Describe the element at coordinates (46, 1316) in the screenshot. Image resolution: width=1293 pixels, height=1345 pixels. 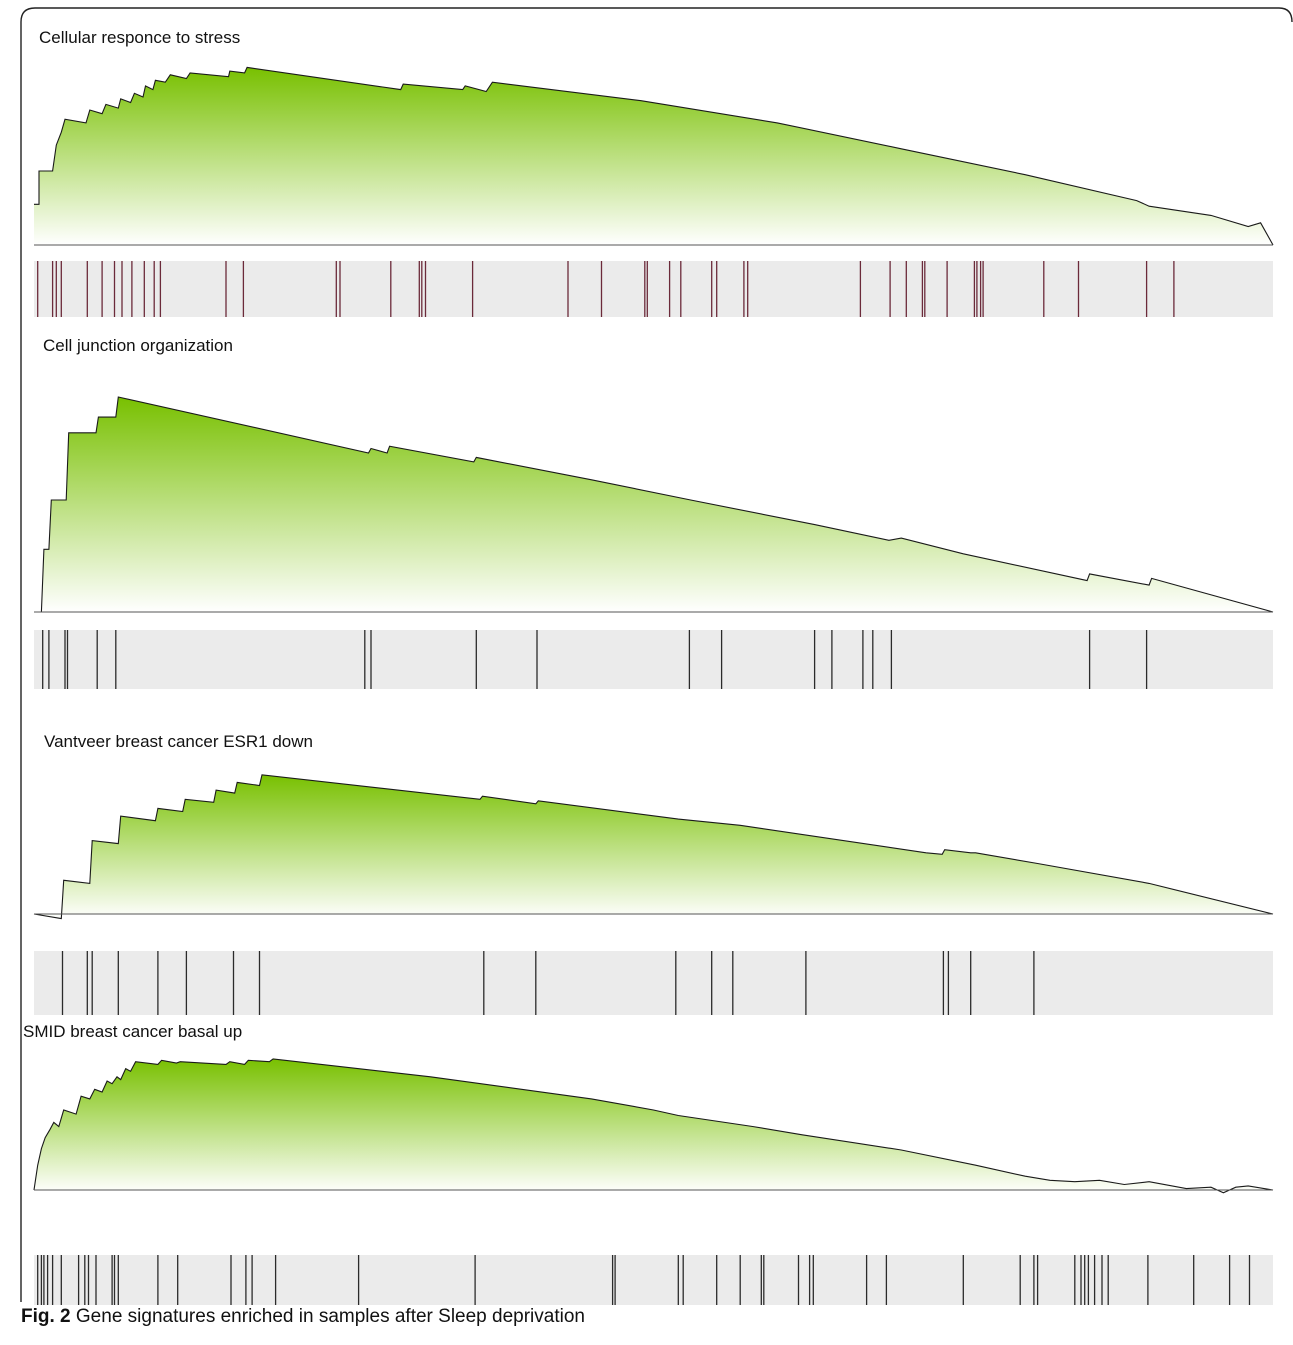
I see `caption-label: Fig. 2` at that location.